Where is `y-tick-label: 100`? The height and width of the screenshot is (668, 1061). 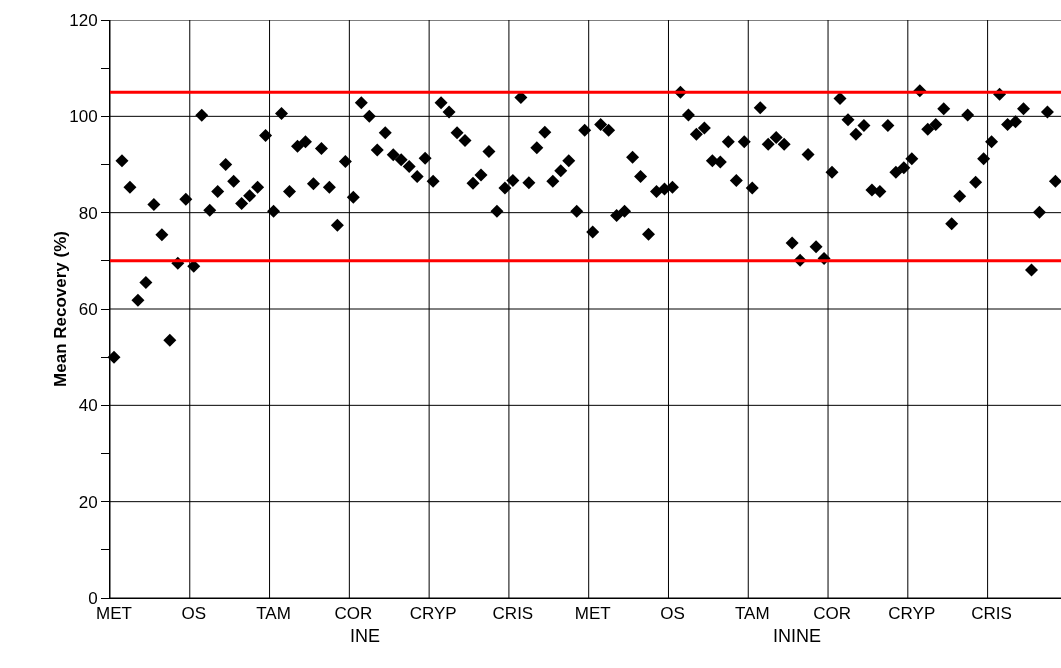 y-tick-label: 100 is located at coordinates (83, 117).